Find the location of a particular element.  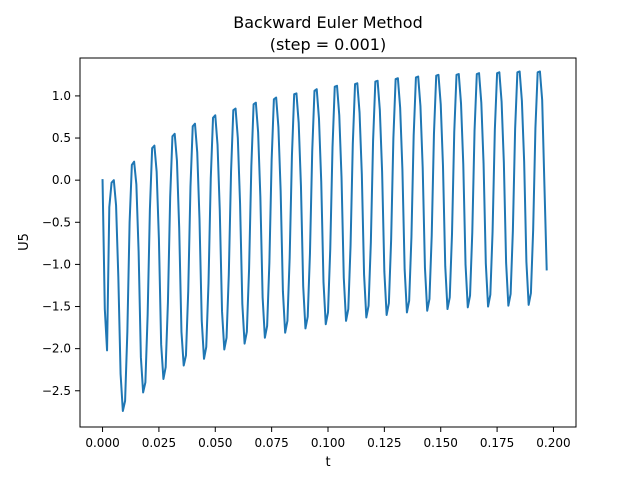

y-tick-label: −0.5 is located at coordinates (56, 222).